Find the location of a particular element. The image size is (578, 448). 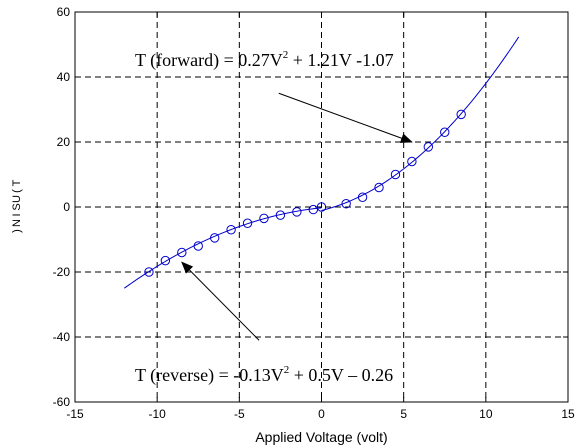

y-tick-label: 0 is located at coordinates (66, 207).